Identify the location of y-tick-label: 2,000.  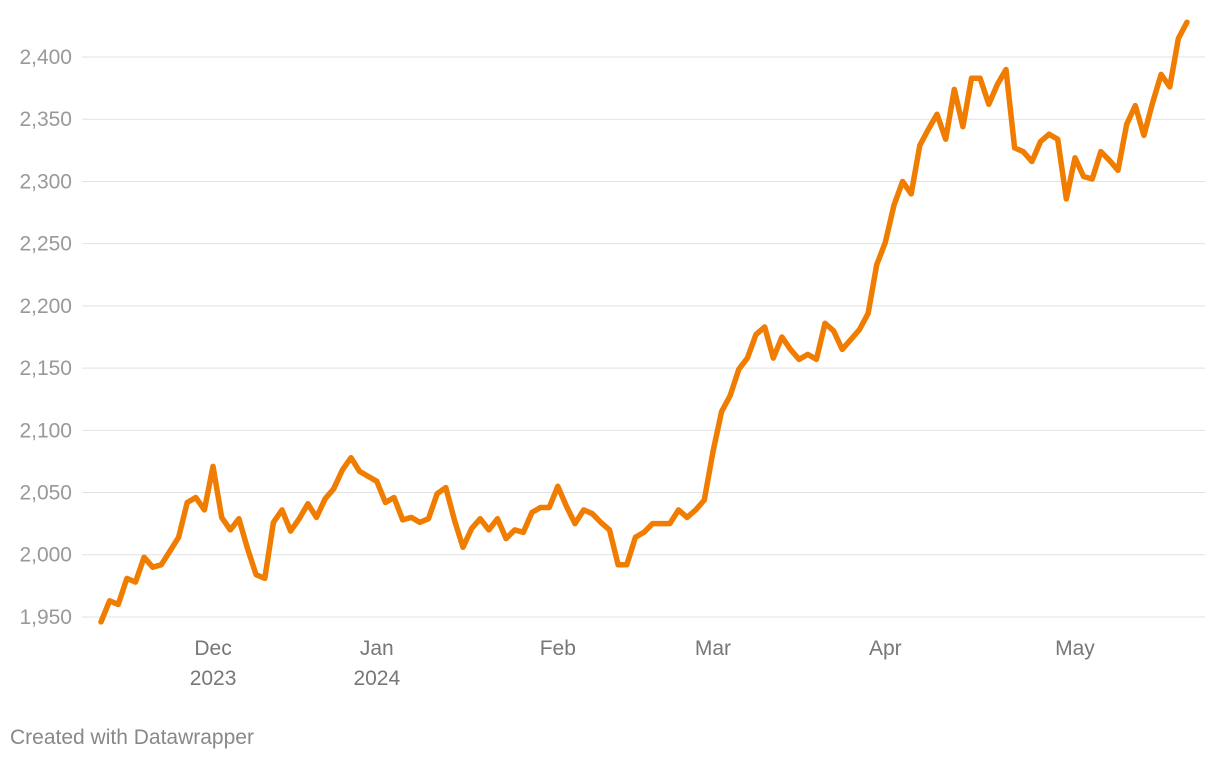
(45, 555).